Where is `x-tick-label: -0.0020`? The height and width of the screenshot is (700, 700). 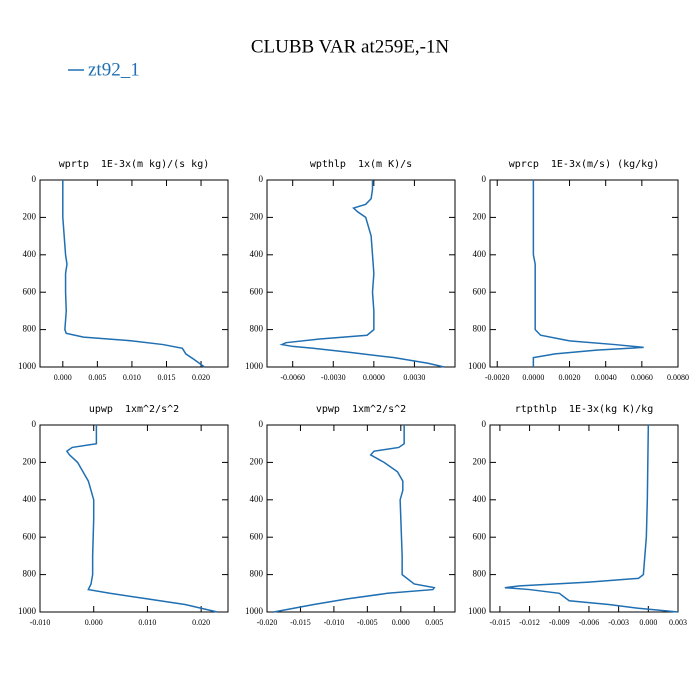
x-tick-label: -0.0020 is located at coordinates (497, 377).